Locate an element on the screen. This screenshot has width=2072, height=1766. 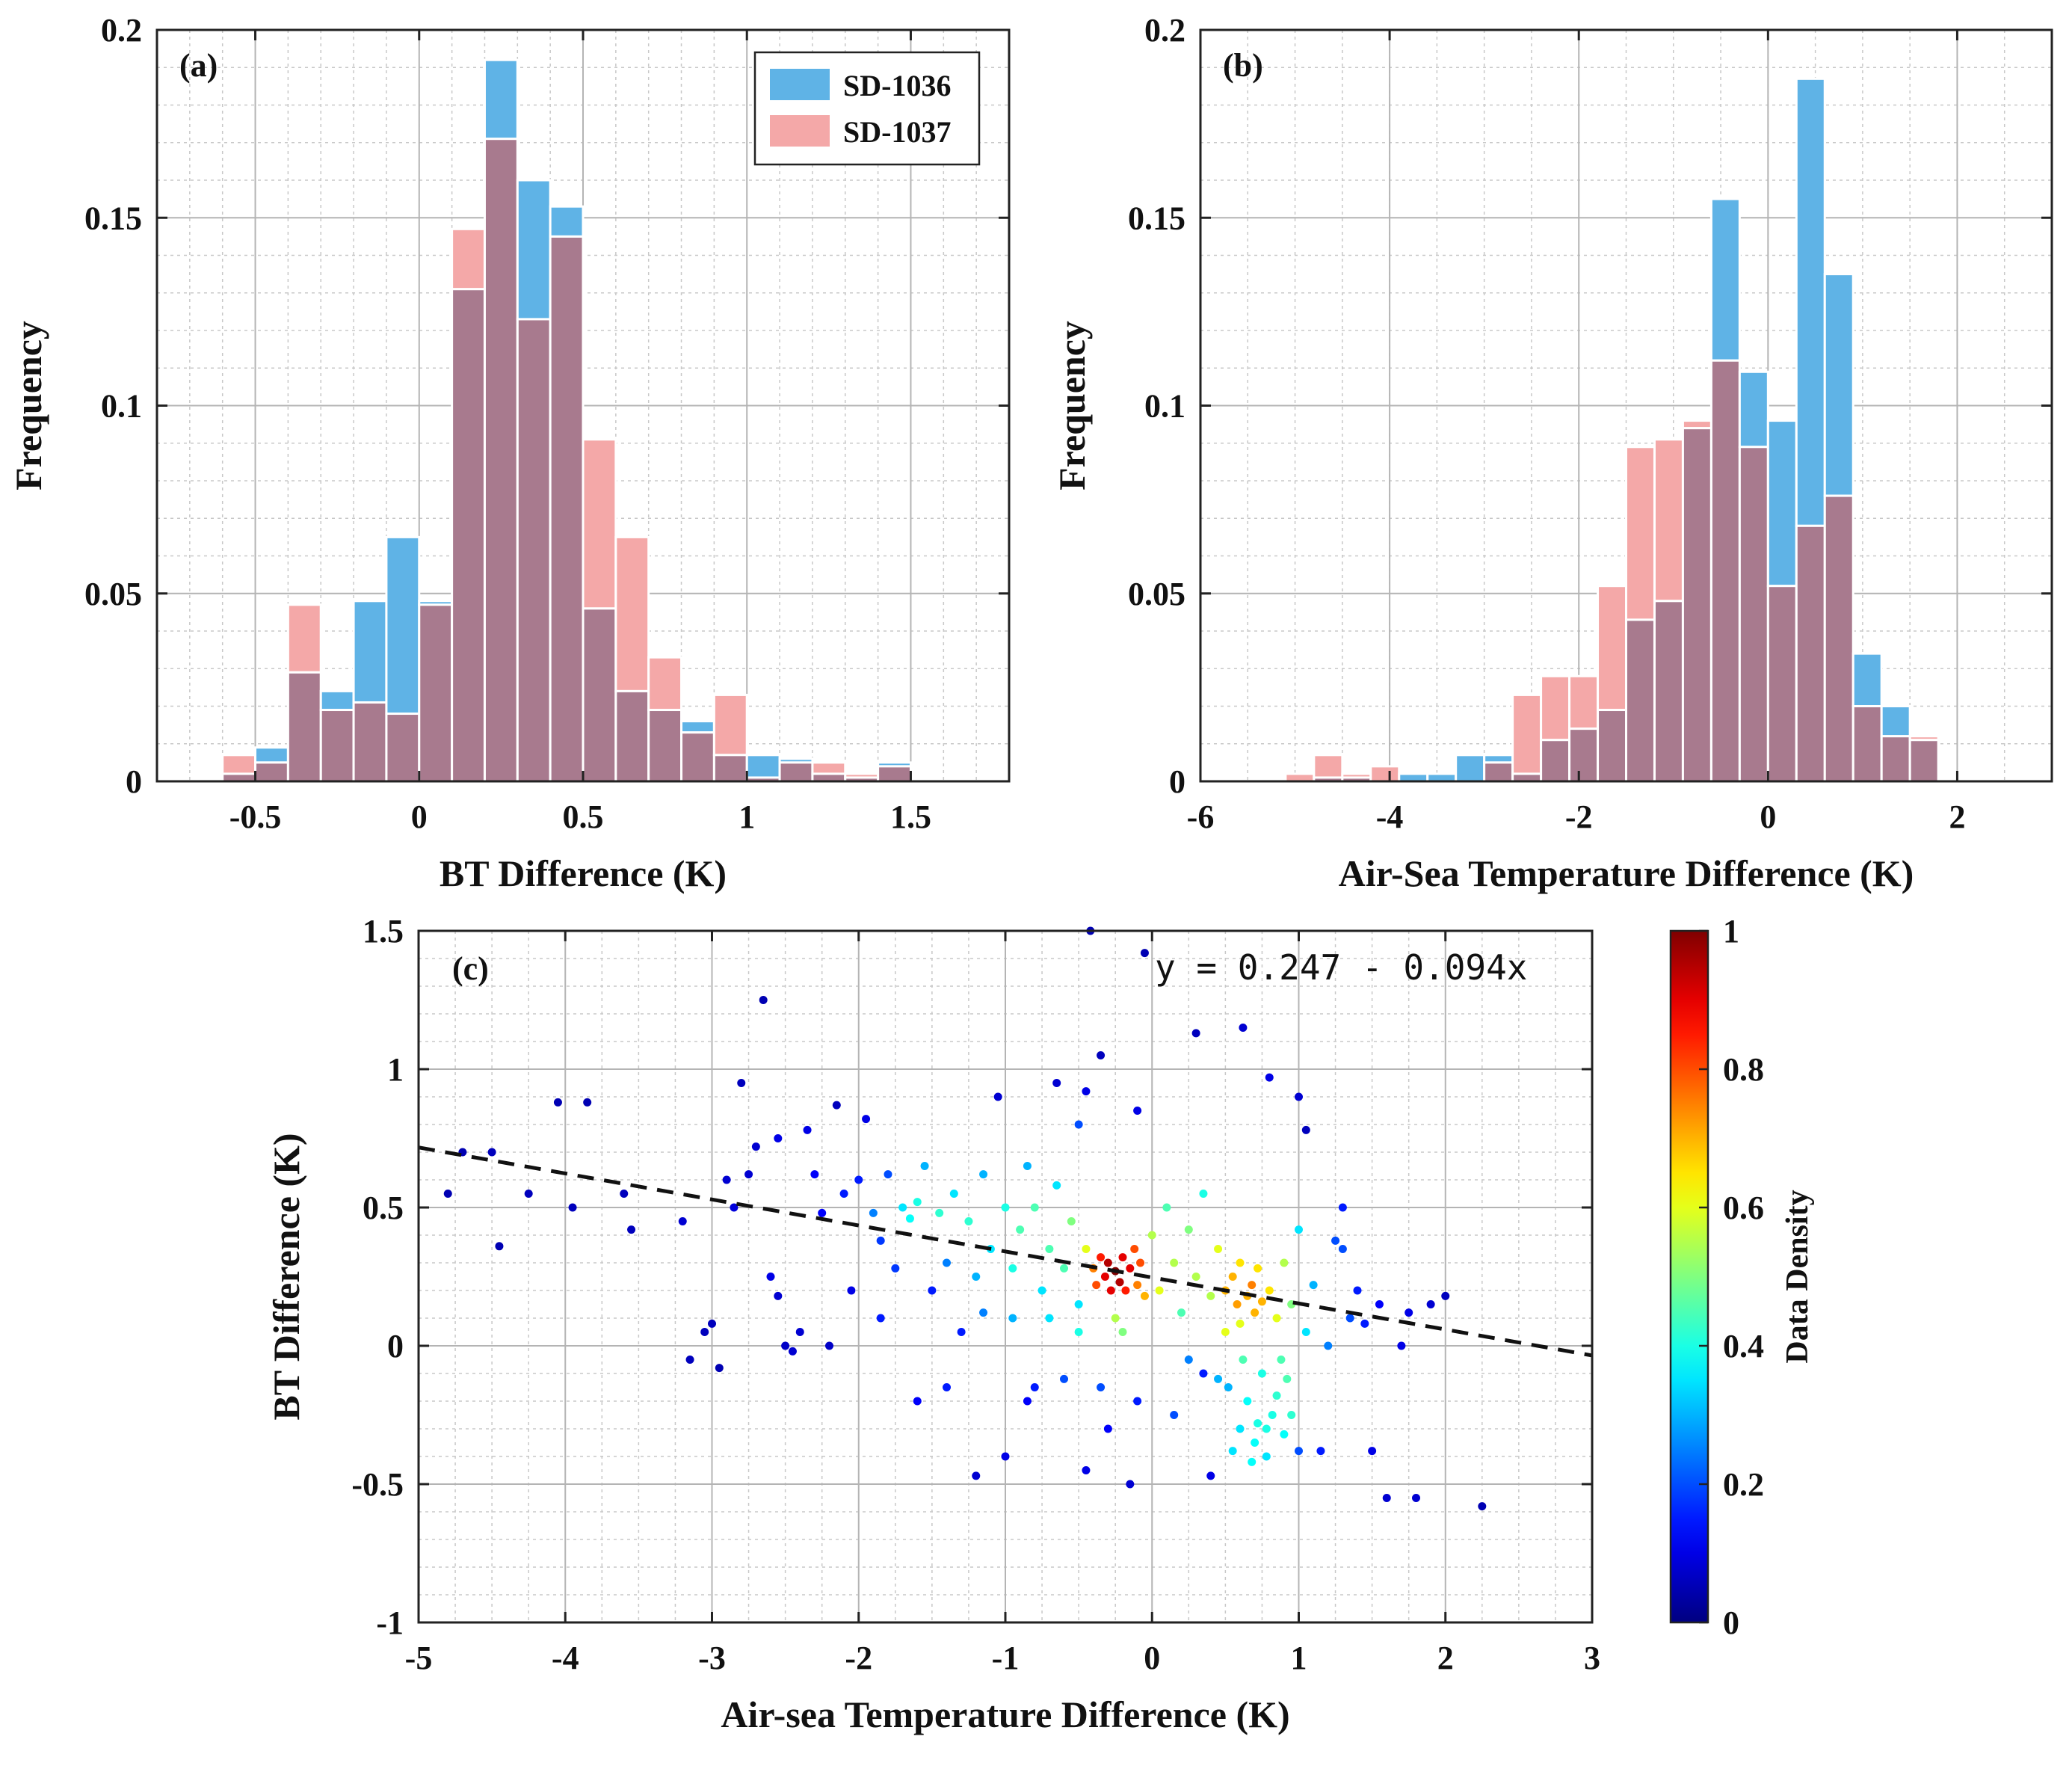
panel-c-ytick-label: -0.5 is located at coordinates (378, 1485).